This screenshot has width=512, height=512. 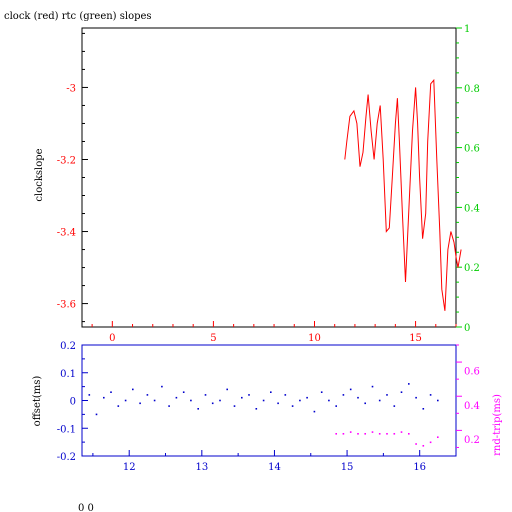 I want to click on top-y-label: clockslope, so click(x=39, y=174).